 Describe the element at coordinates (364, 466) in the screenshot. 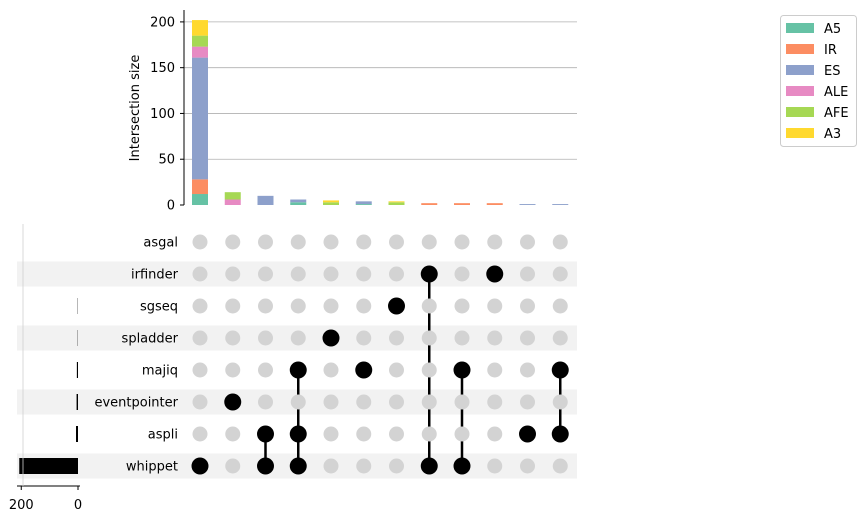

I see `matrix-dot-5-whippet` at that location.